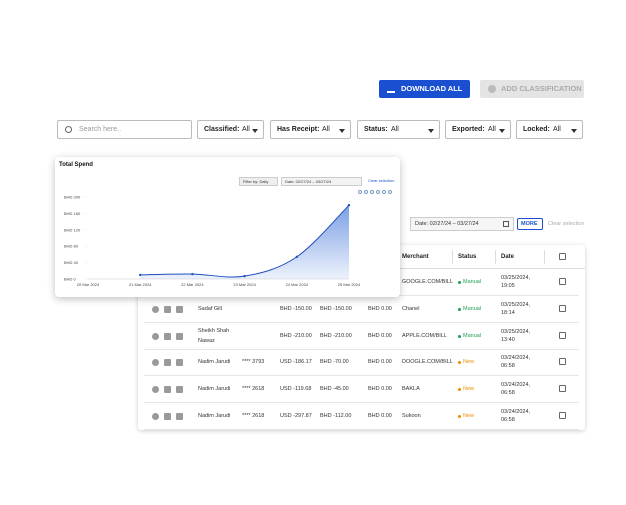 This screenshot has width=626, height=505. I want to click on search-box: Search here.., so click(124, 129).